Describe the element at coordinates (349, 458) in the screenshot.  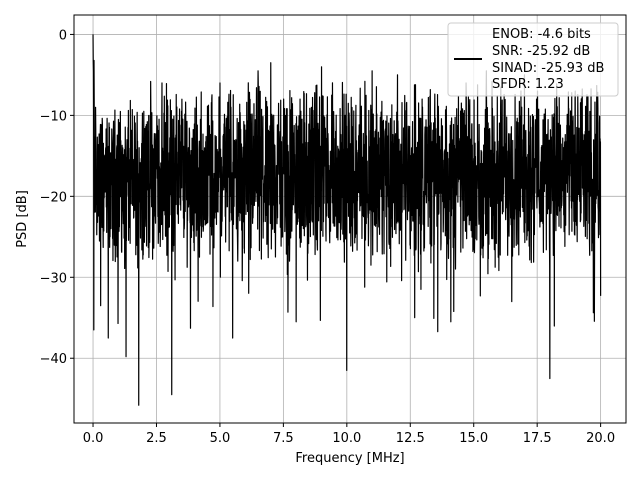
I see `x-axis-label: Frequency [MHz]` at that location.